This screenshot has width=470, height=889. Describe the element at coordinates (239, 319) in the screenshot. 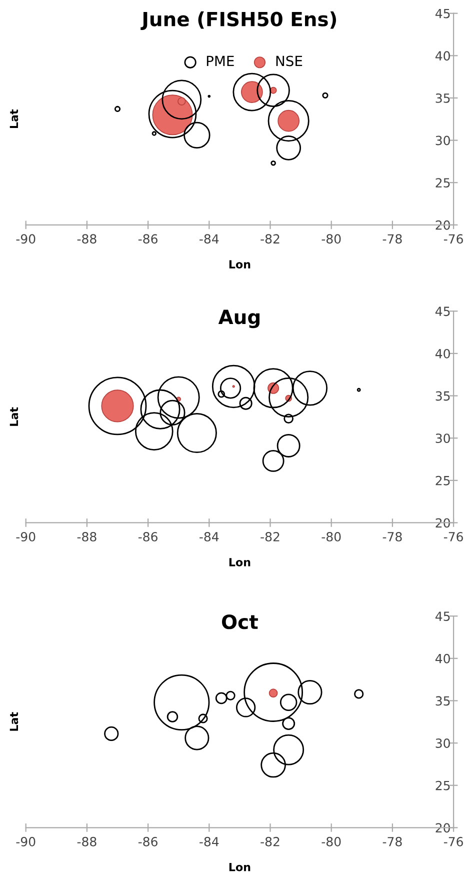

I see `chart-title: Aug` at that location.